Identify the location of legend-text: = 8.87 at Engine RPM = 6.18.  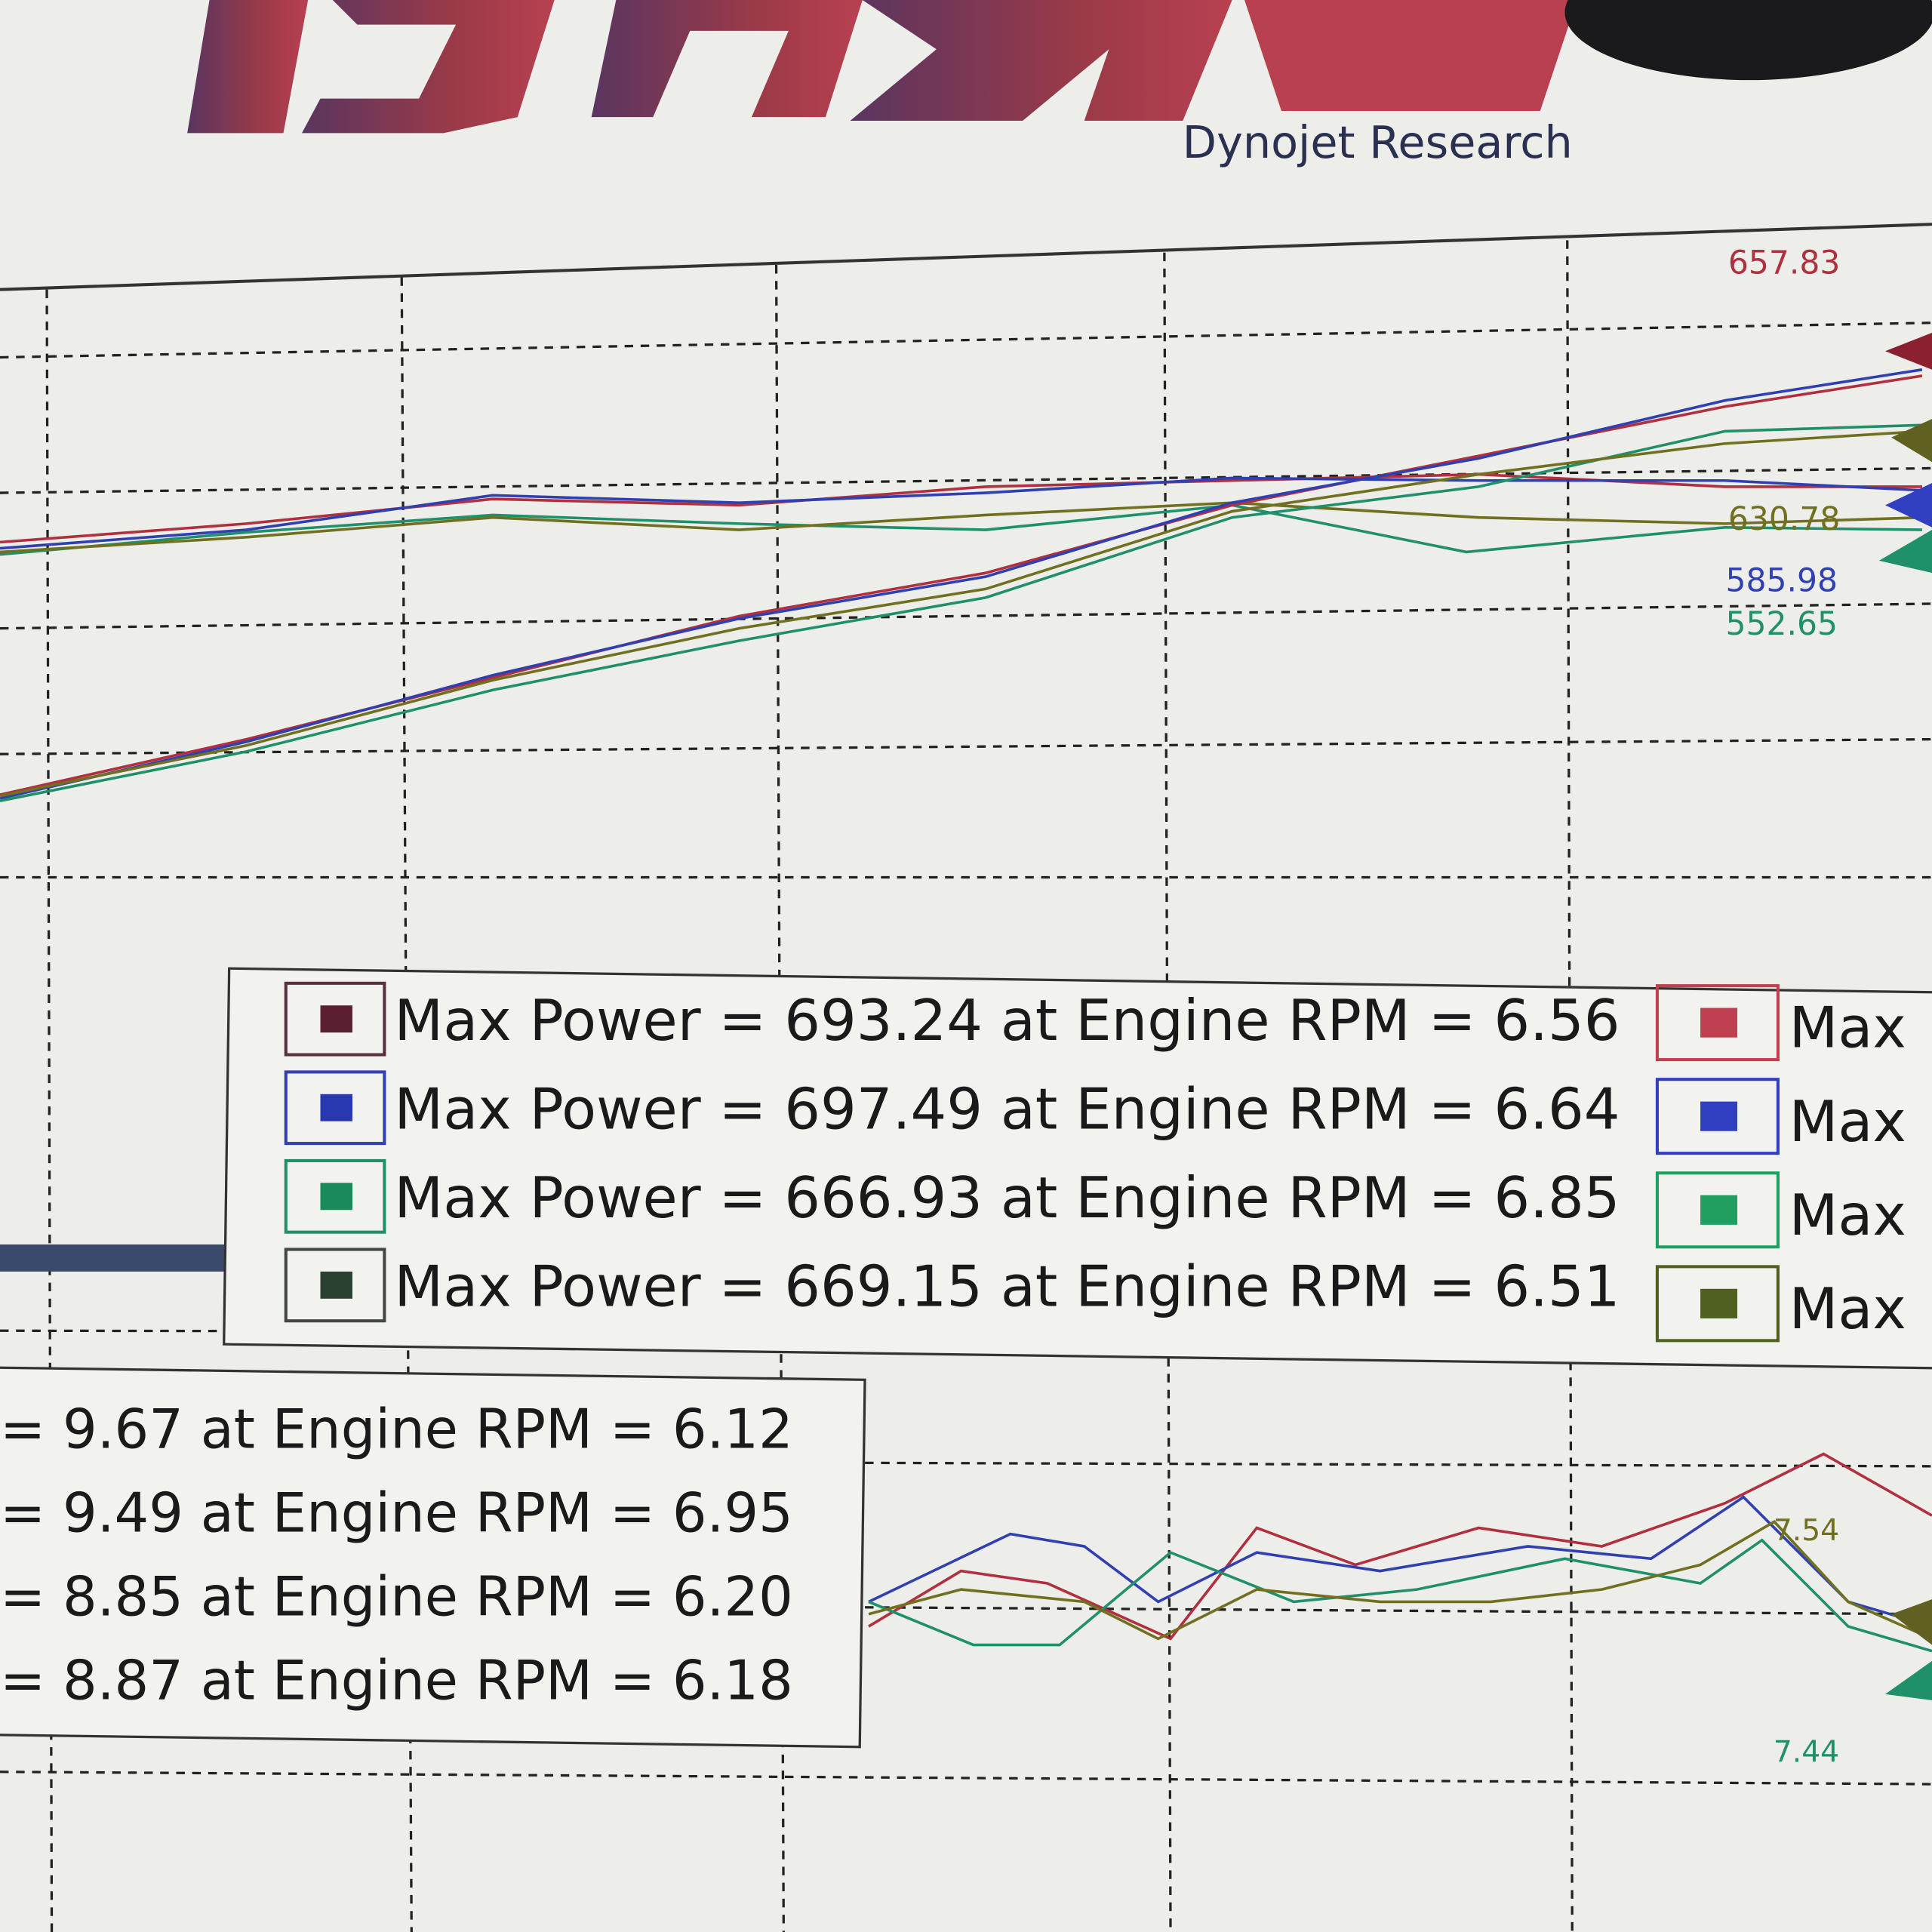
(396, 1680).